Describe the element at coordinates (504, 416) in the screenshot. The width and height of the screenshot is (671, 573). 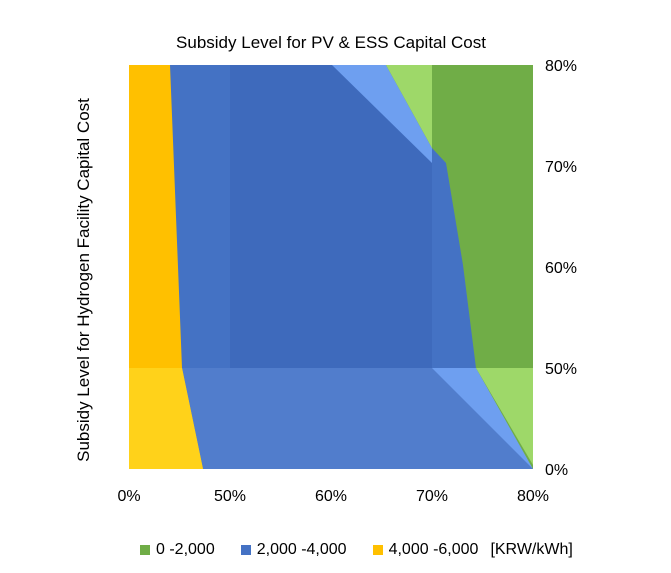
I see `band-0-2000-light-bottom` at that location.